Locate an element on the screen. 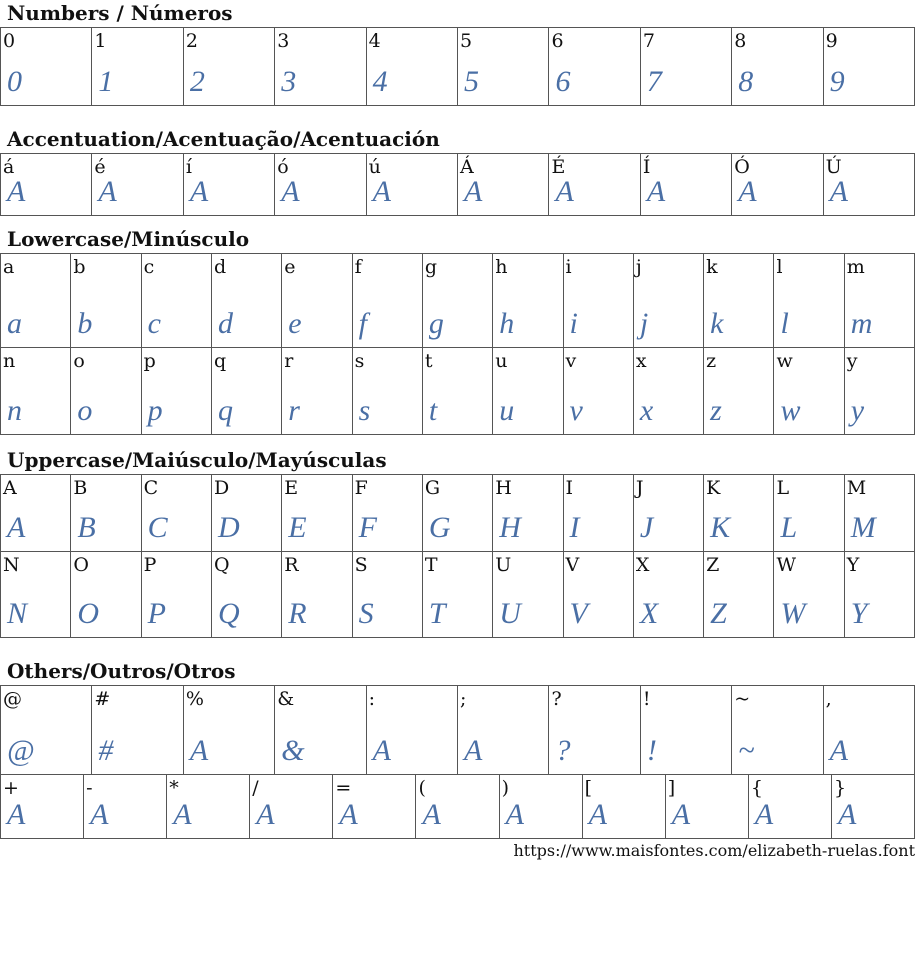 Image resolution: width=916 pixels, height=975 pixels. character-label: ó is located at coordinates (283, 167).